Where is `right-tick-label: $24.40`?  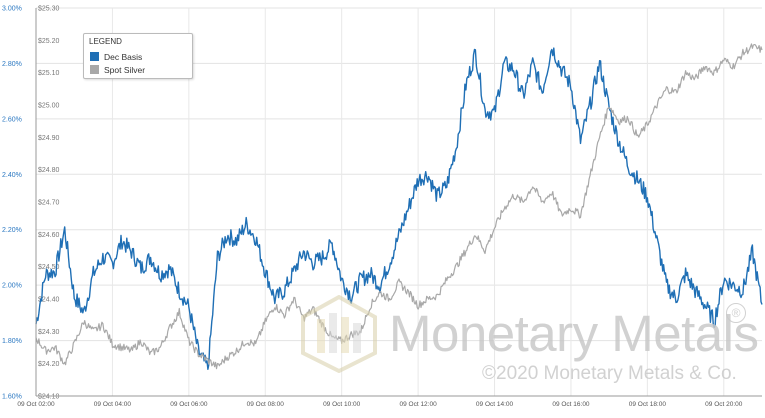 right-tick-label: $24.40 is located at coordinates (49, 300).